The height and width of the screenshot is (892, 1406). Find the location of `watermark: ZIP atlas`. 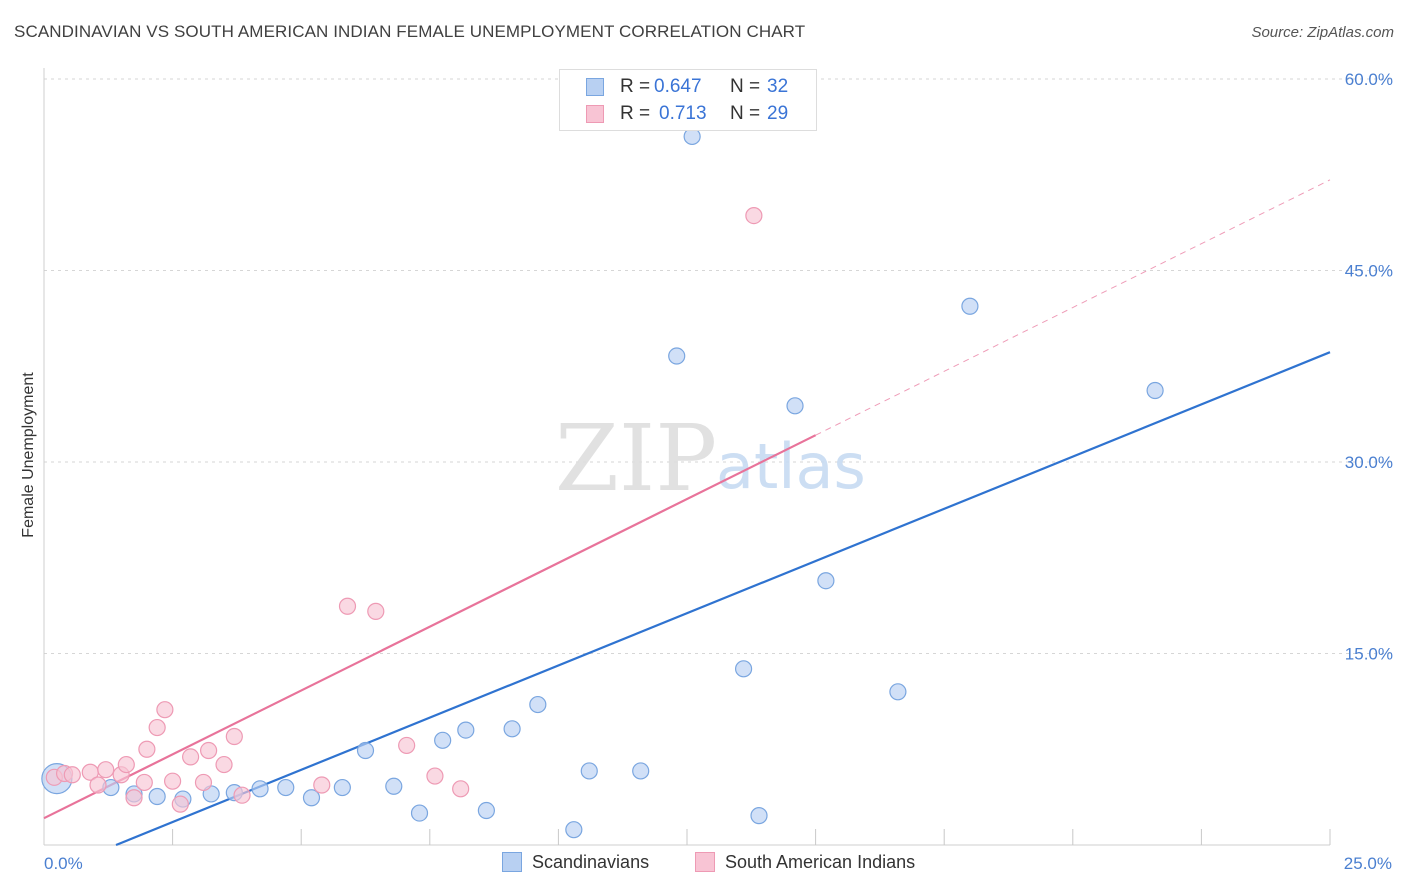

watermark: ZIP atlas is located at coordinates (710, 458).